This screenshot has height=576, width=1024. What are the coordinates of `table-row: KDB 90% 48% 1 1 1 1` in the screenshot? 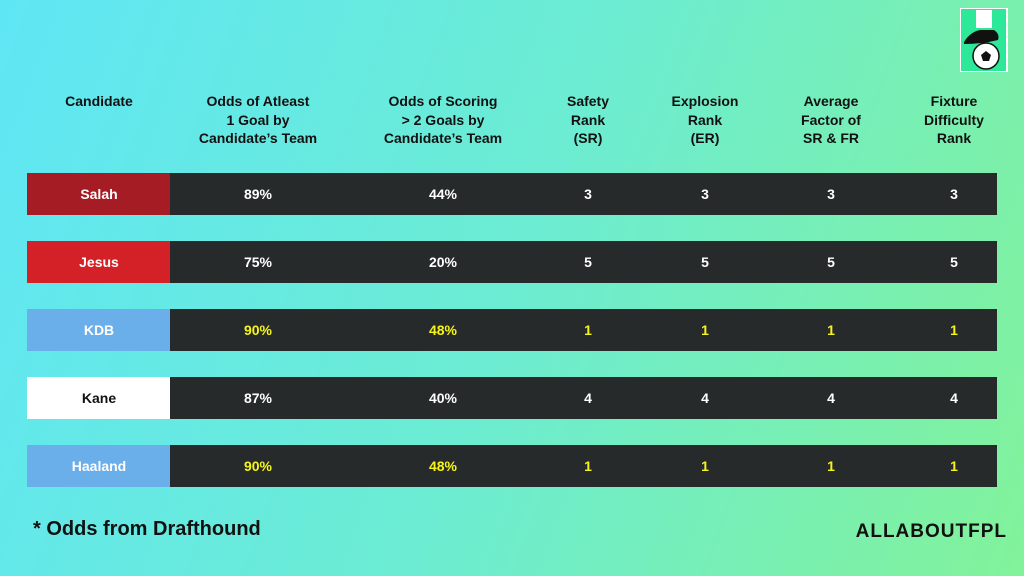 It's located at (512, 330).